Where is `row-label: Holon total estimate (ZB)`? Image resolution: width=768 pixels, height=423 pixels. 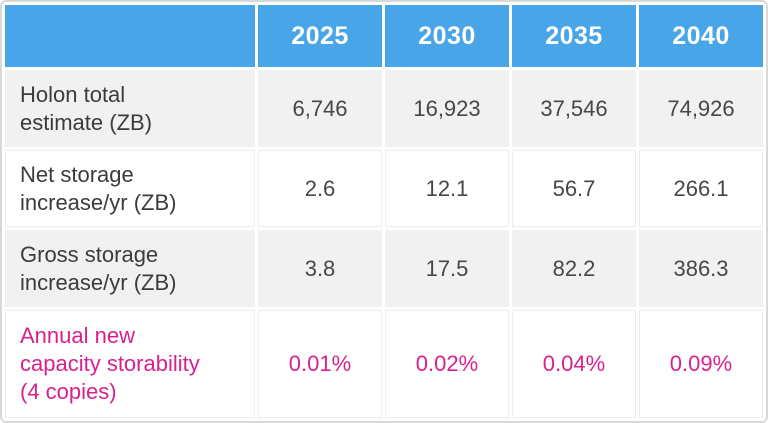
row-label: Holon total estimate (ZB) is located at coordinates (130, 108).